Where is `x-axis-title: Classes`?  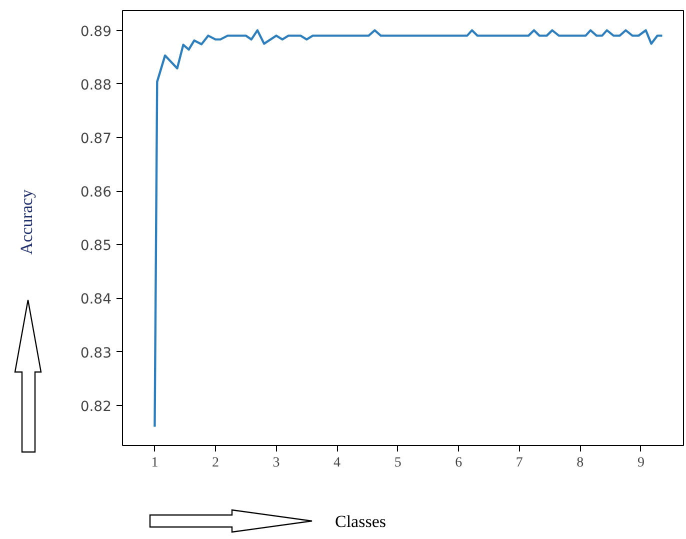
x-axis-title: Classes is located at coordinates (360, 521).